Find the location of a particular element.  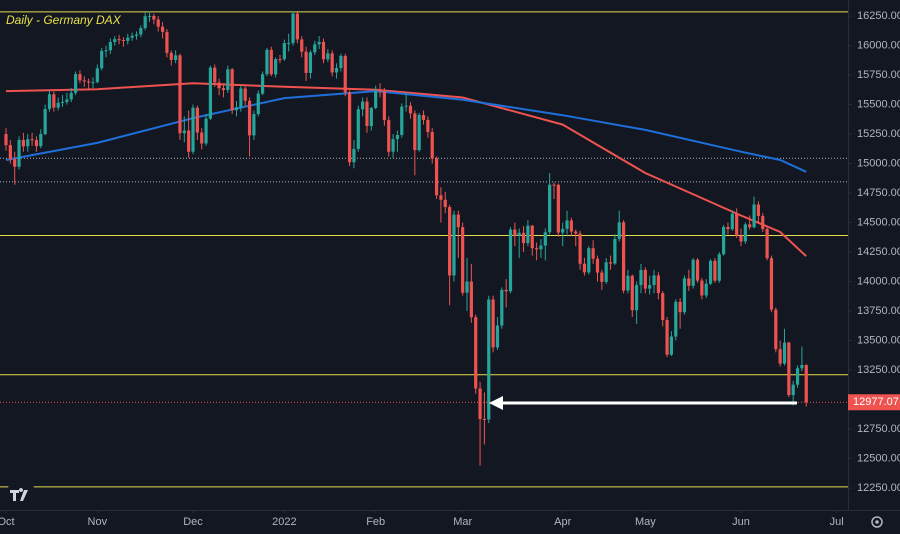

chart-title: Daily - Germany DAX is located at coordinates (64, 20).